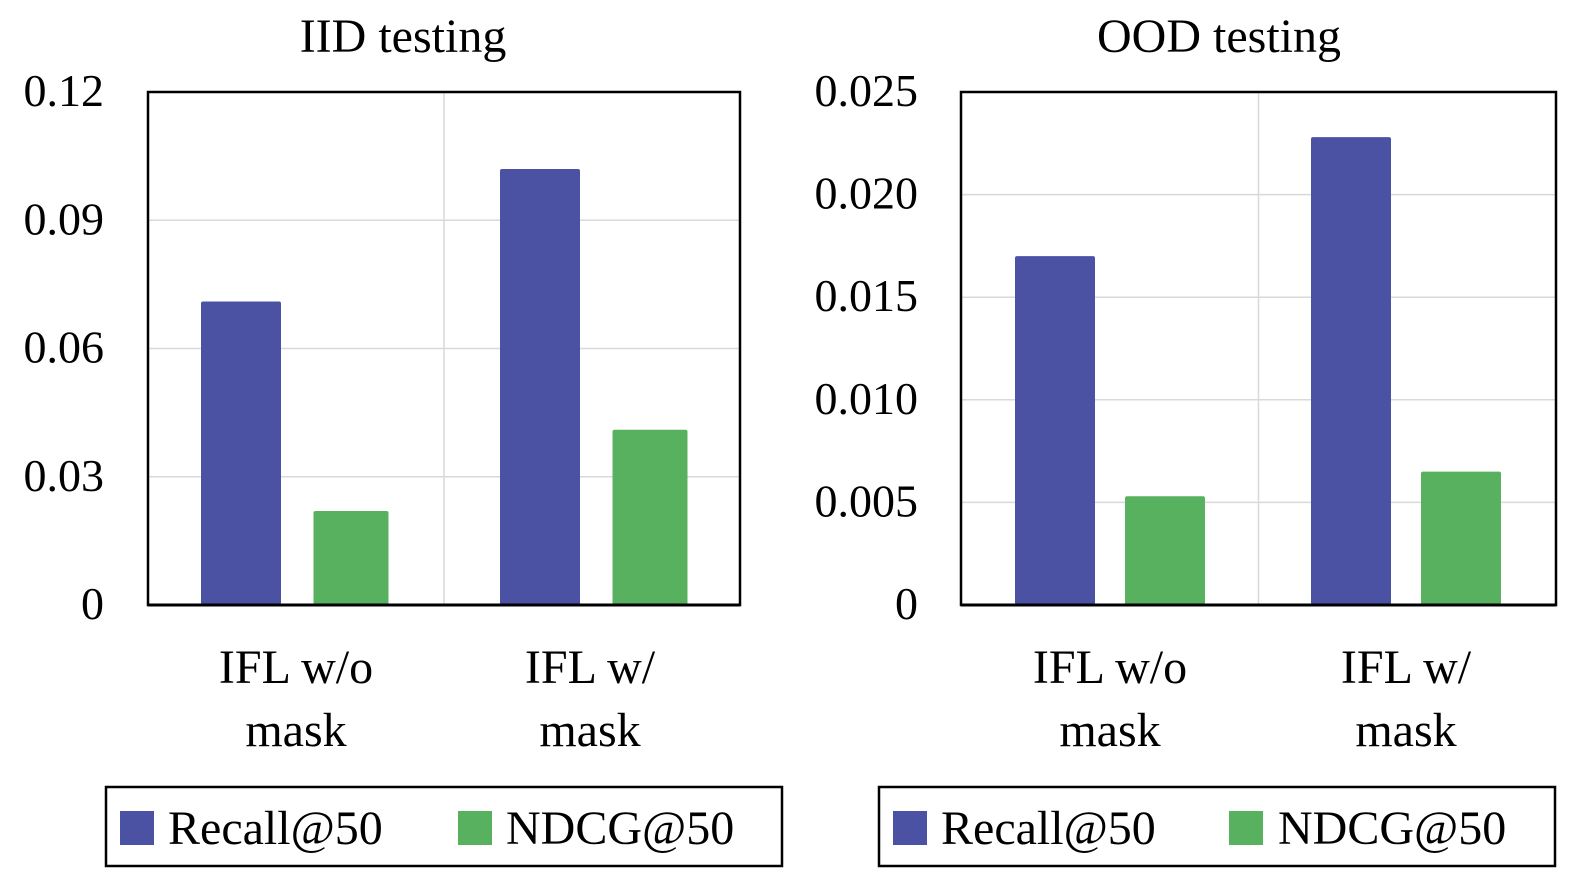  What do you see at coordinates (403, 36) in the screenshot?
I see `chart-title: IID testing` at bounding box center [403, 36].